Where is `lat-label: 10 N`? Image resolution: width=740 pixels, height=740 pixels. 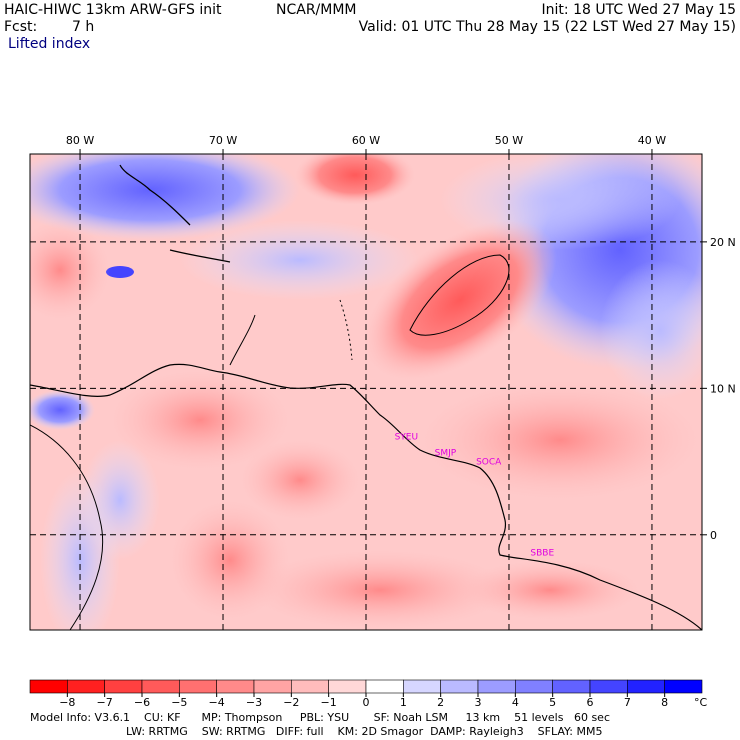 lat-label: 10 N is located at coordinates (723, 388).